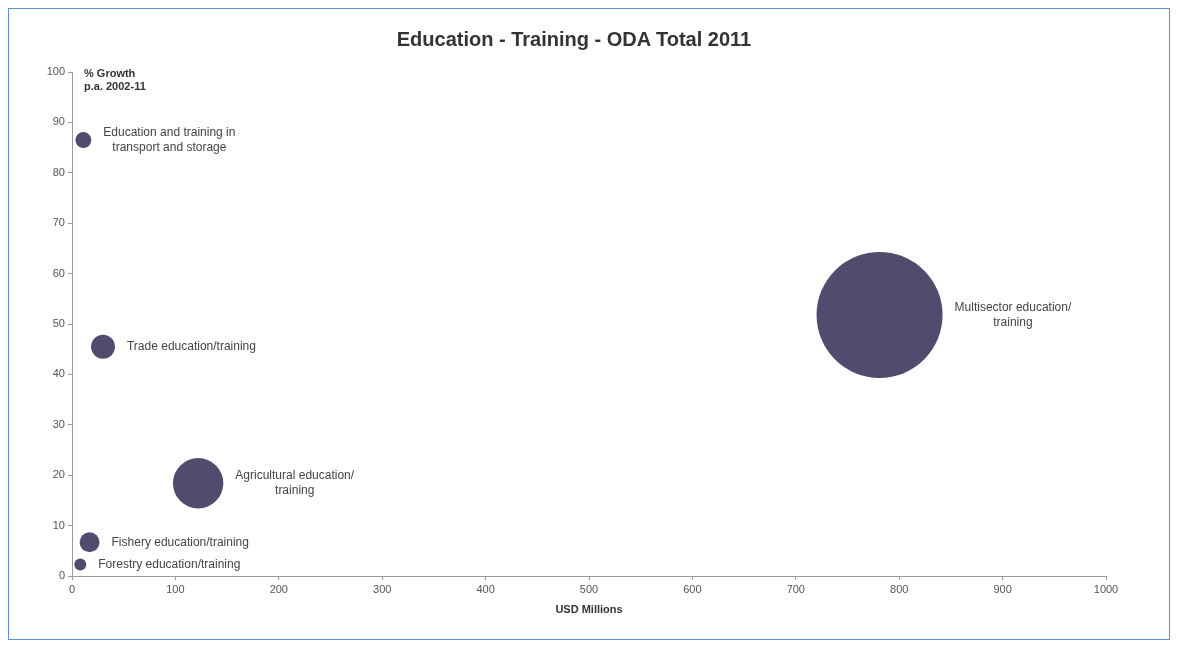 This screenshot has width=1181, height=655. I want to click on x-axis-title: USD Millions, so click(589, 608).